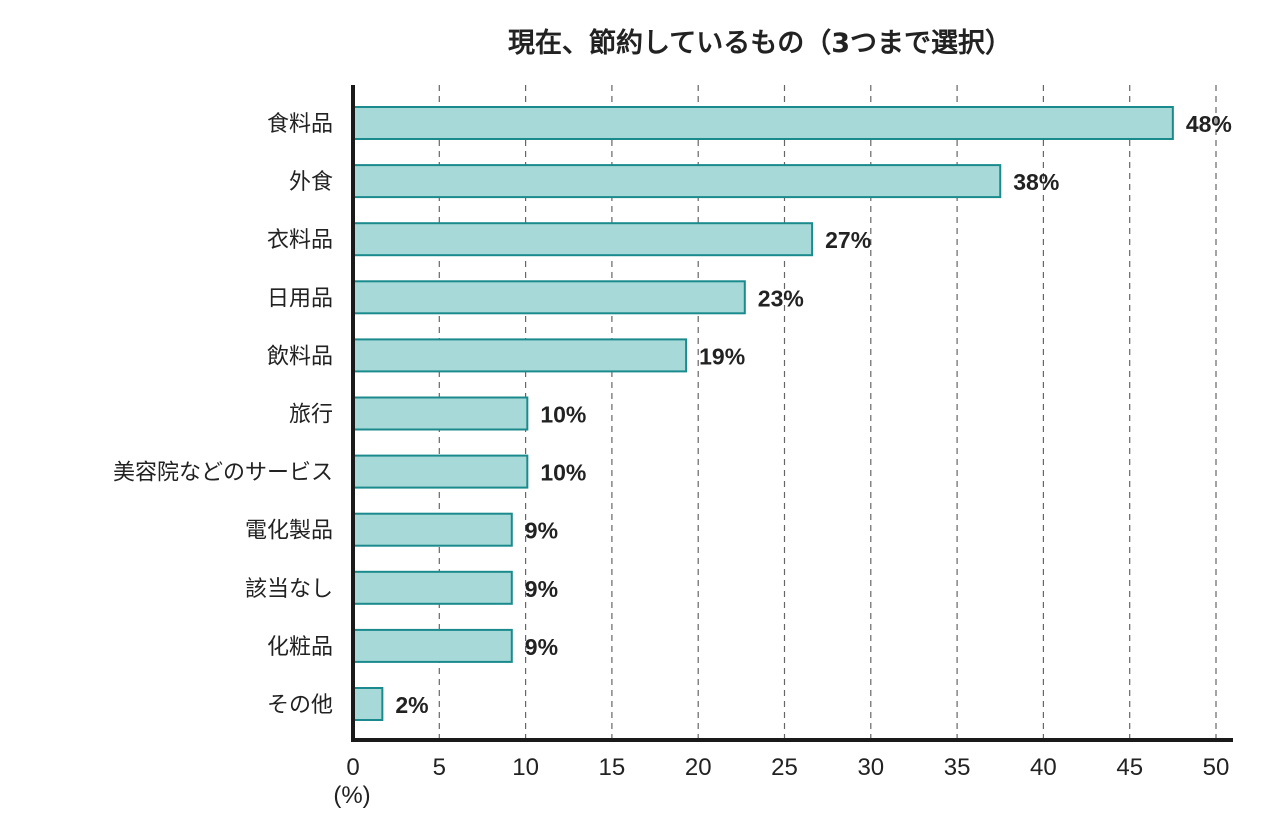 The image size is (1286, 834). I want to click on category-label: 飲料品, so click(300, 356).